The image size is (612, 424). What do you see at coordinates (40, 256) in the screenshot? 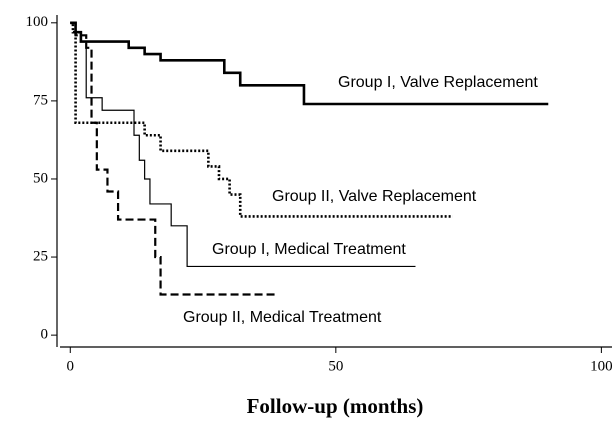
I see `y-tick-label: 25` at bounding box center [40, 256].